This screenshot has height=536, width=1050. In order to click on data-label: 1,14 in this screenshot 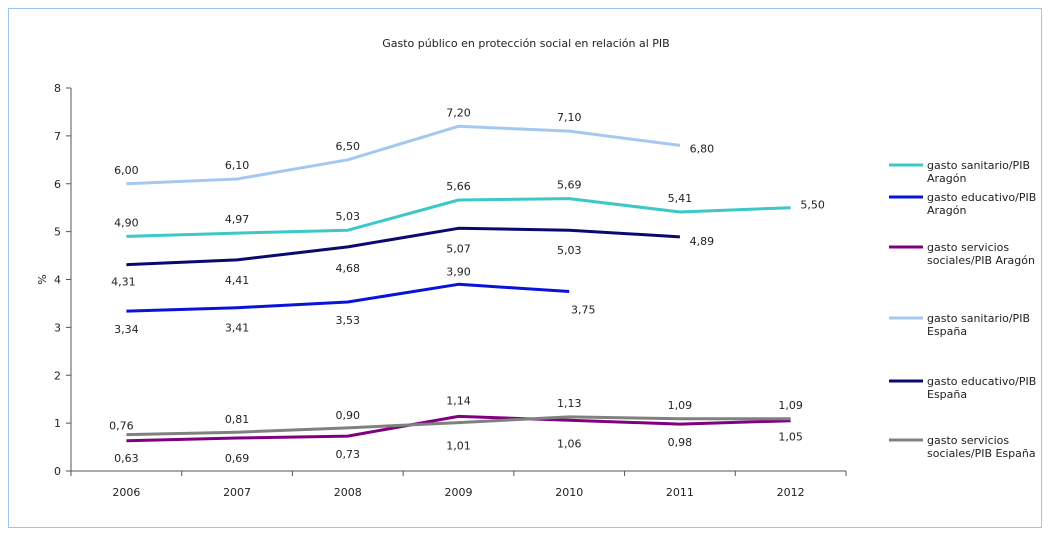, I will do `click(458, 400)`.